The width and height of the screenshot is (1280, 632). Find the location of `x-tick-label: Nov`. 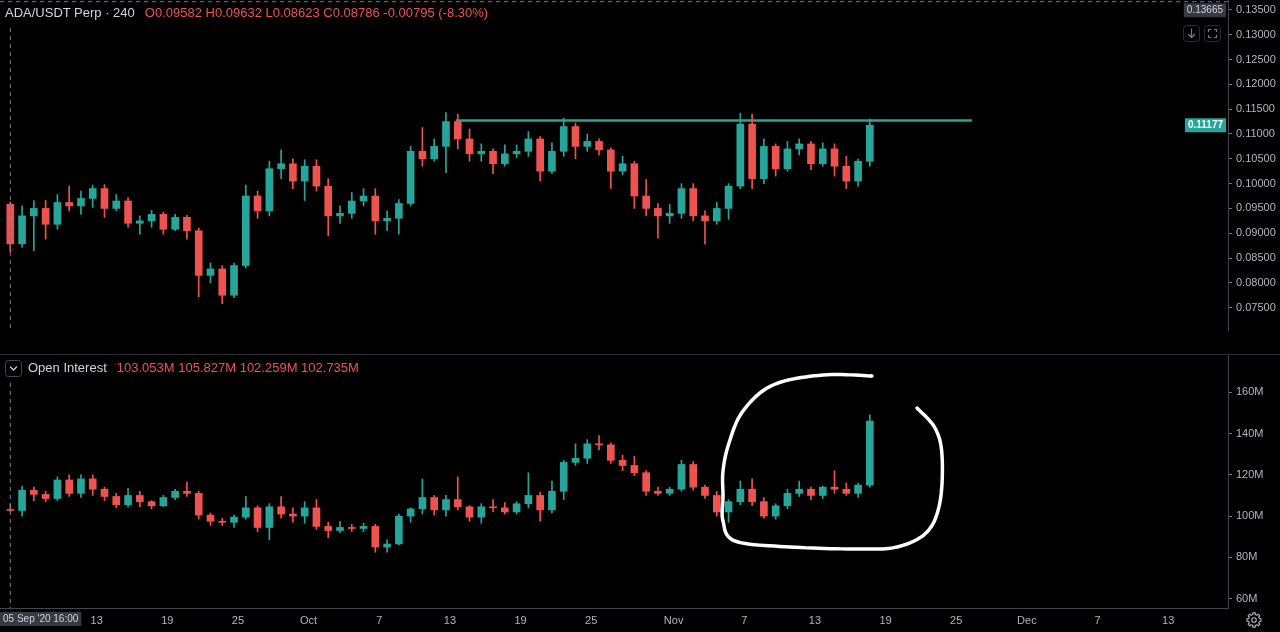

x-tick-label: Nov is located at coordinates (673, 619).